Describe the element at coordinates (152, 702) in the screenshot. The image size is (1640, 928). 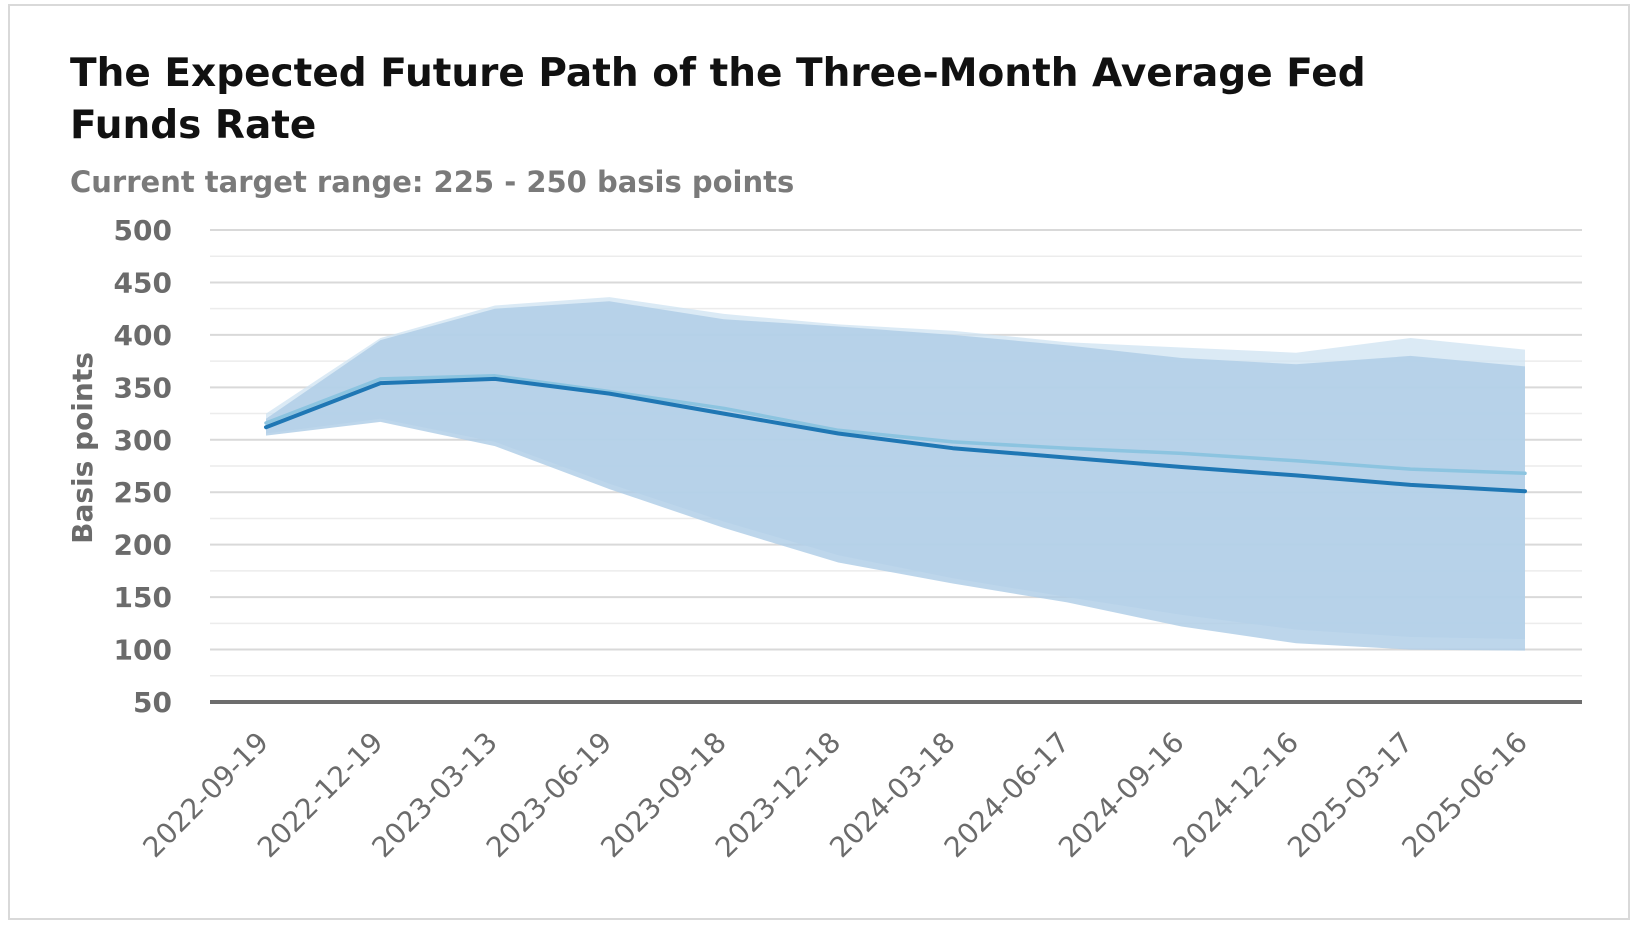
I see `y-tick-label: 50` at that location.